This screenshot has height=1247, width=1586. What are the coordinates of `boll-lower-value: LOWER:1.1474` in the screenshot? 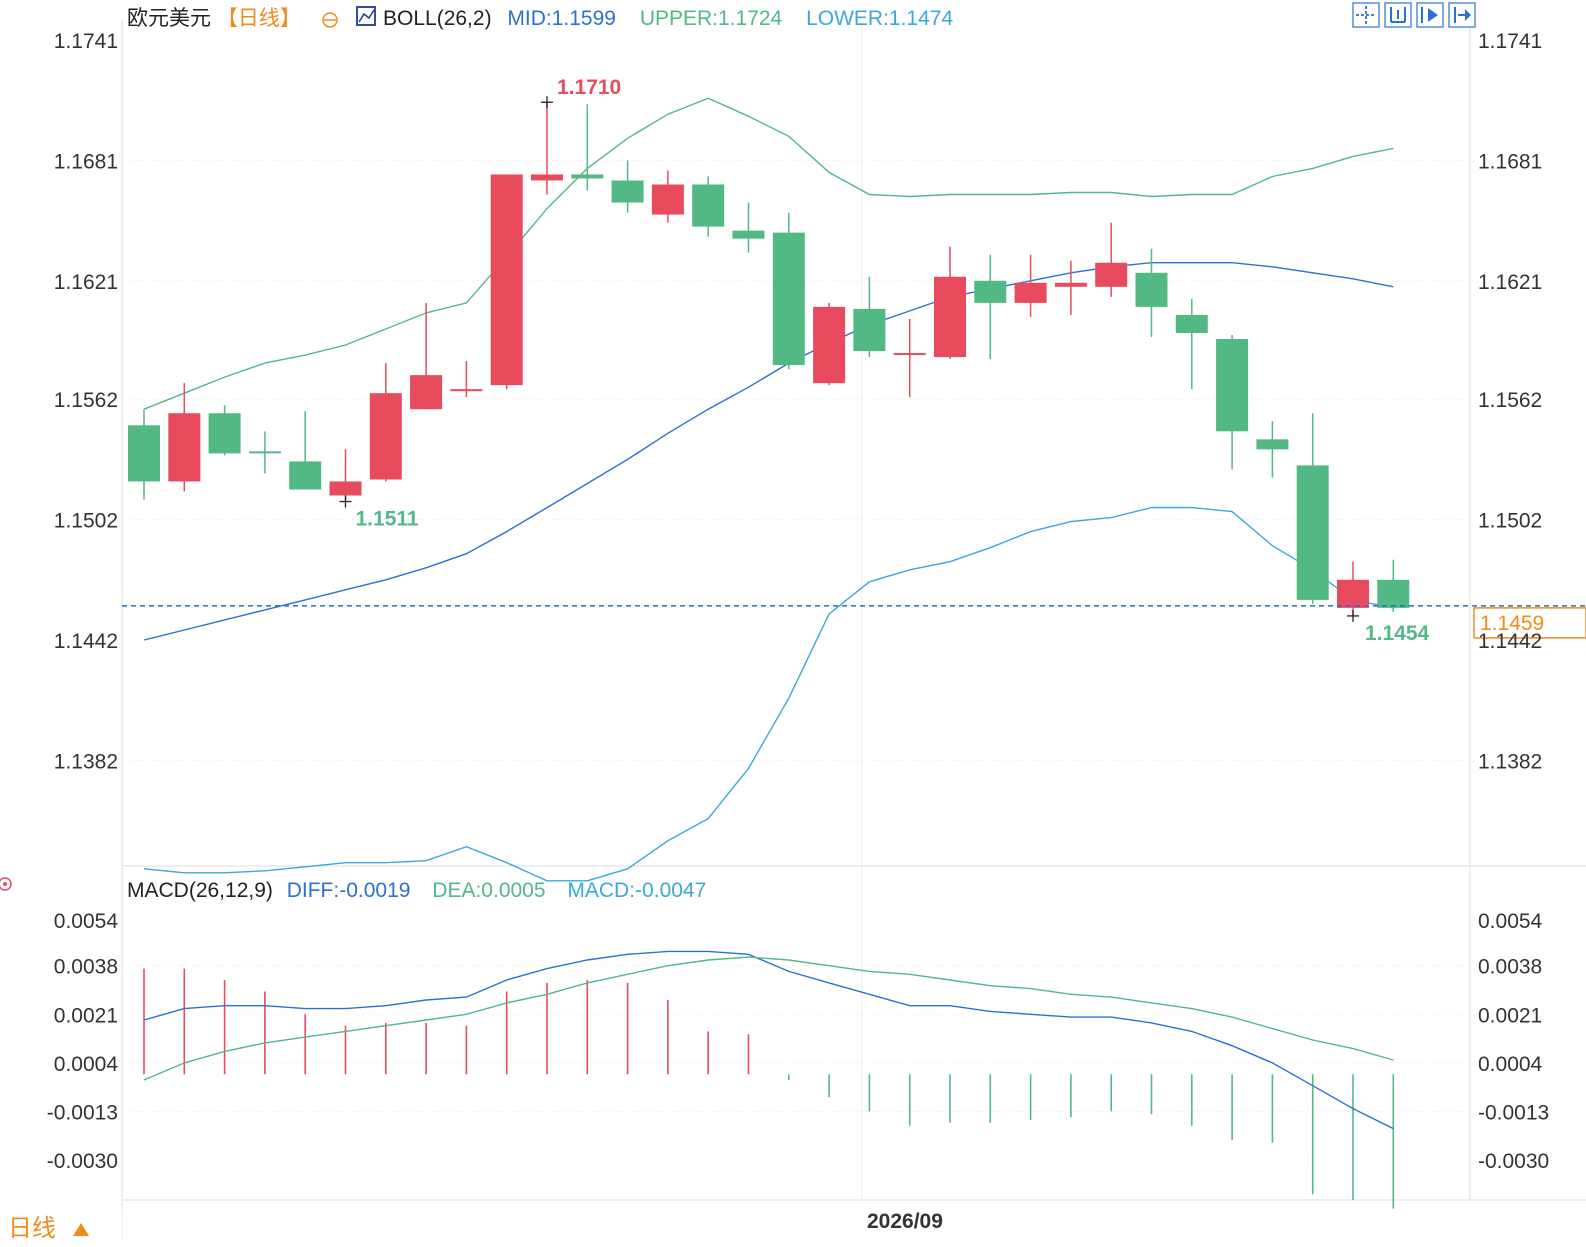 It's located at (879, 18).